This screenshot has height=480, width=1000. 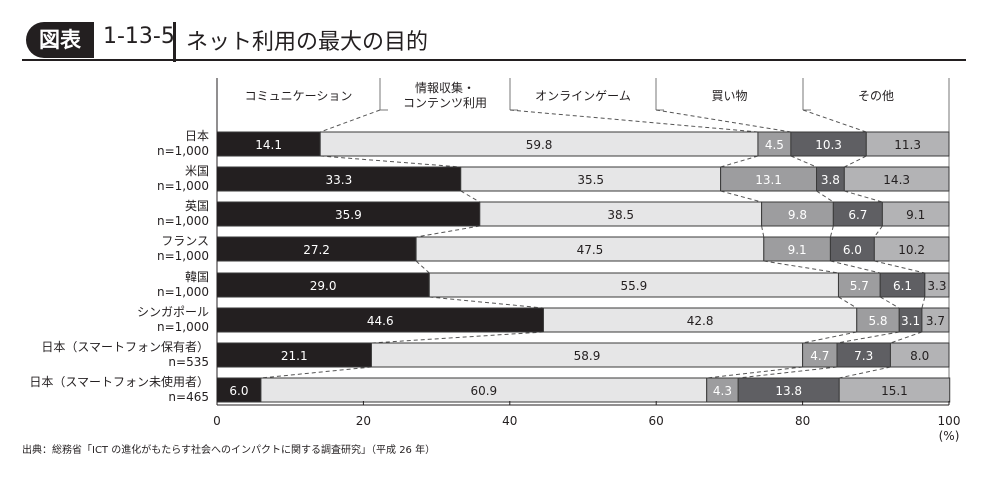 I want to click on data-label: 11.3, so click(x=907, y=145).